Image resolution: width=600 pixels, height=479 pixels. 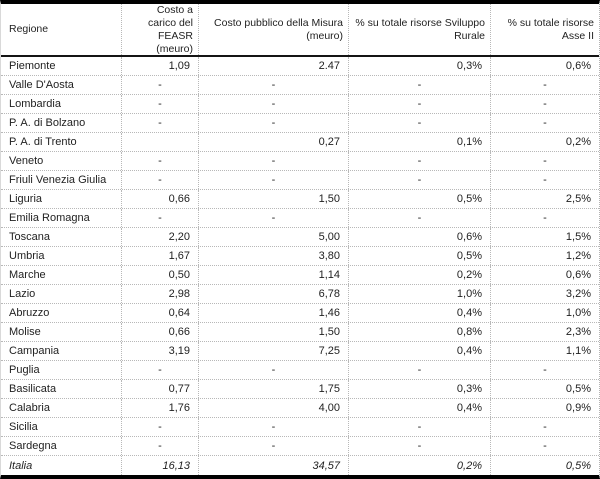 I want to click on table-row: Valle D'Aosta - - - -, so click(x=300, y=85).